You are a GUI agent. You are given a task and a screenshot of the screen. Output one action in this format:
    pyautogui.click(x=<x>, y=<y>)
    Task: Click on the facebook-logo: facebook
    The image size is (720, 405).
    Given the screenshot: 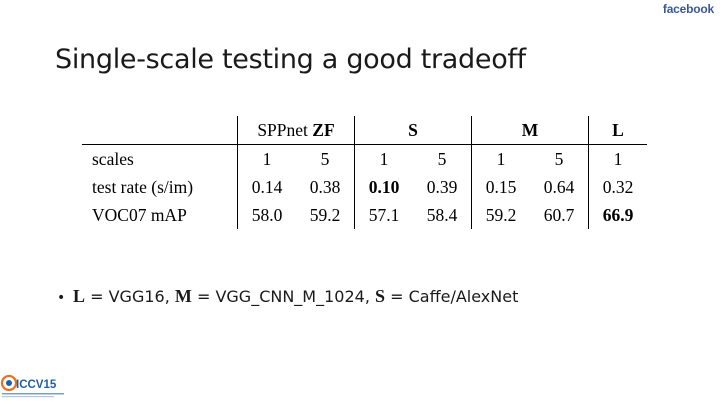 What is the action you would take?
    pyautogui.click(x=688, y=9)
    